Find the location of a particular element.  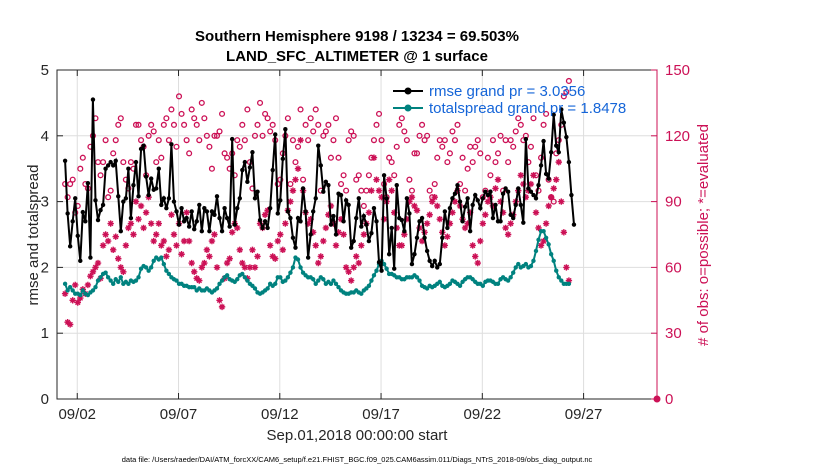

x-tick-label: 09/02 is located at coordinates (77, 414).